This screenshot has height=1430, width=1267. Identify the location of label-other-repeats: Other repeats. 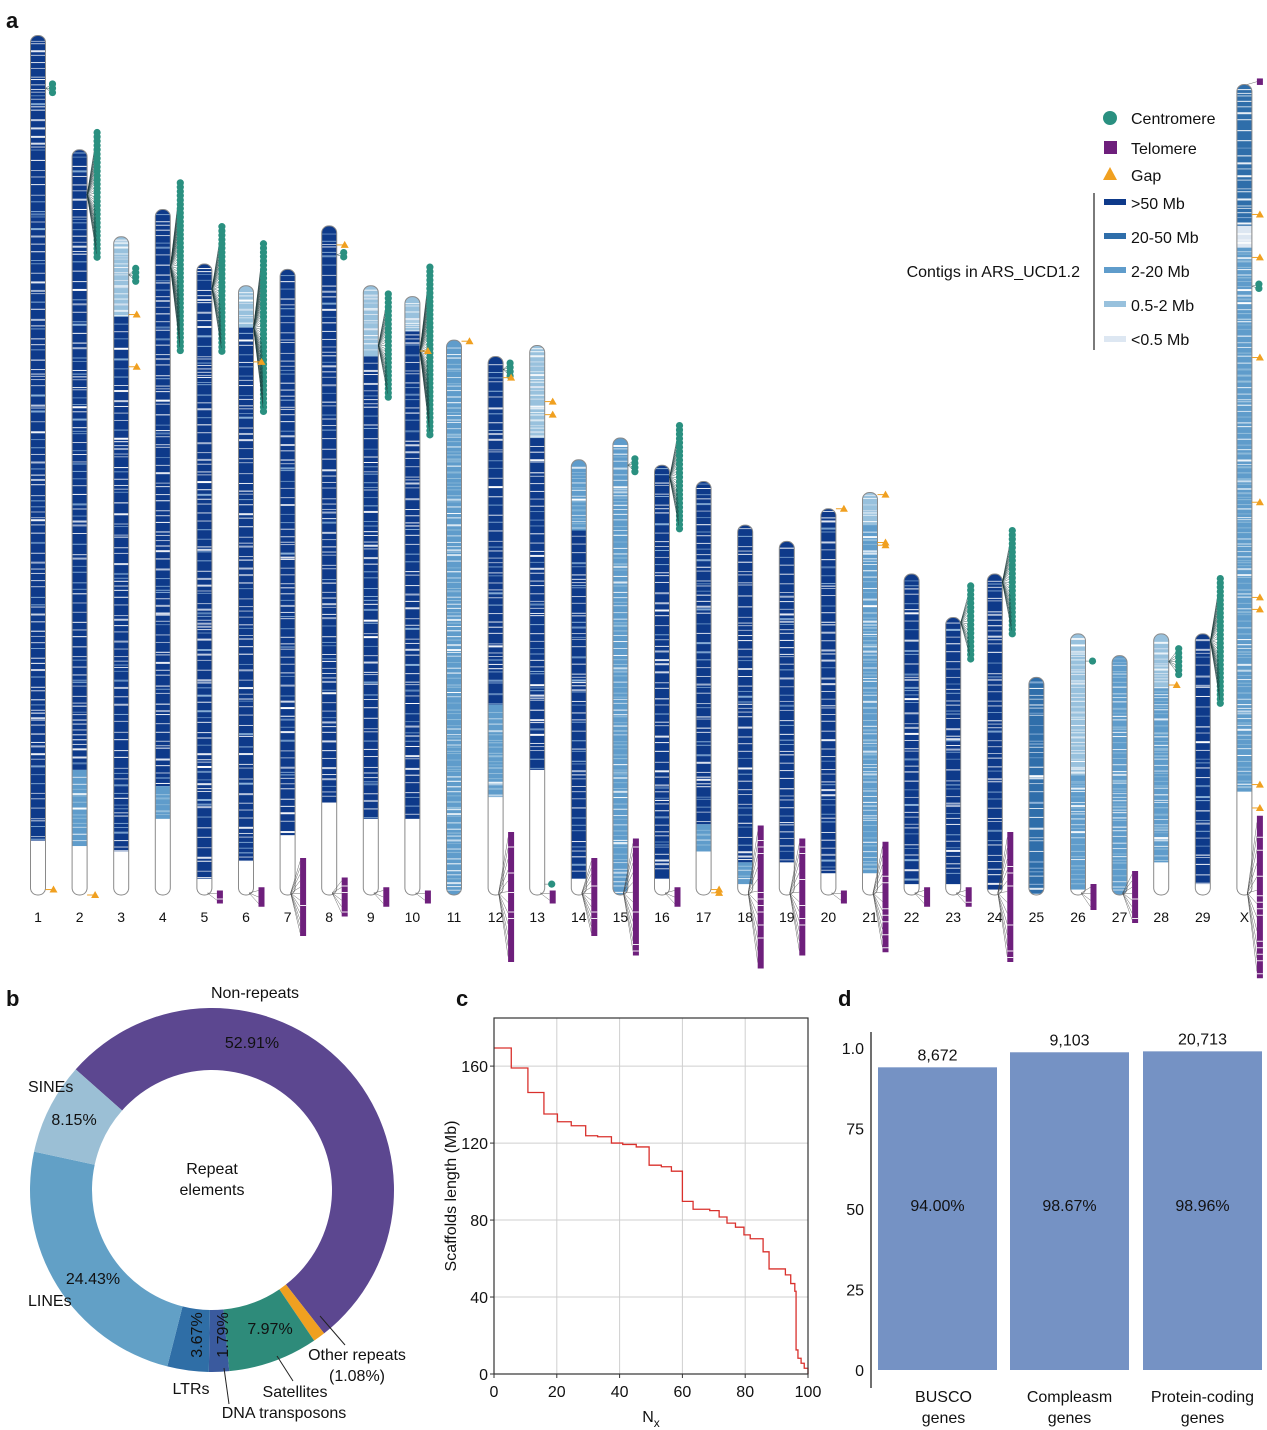
(357, 1355).